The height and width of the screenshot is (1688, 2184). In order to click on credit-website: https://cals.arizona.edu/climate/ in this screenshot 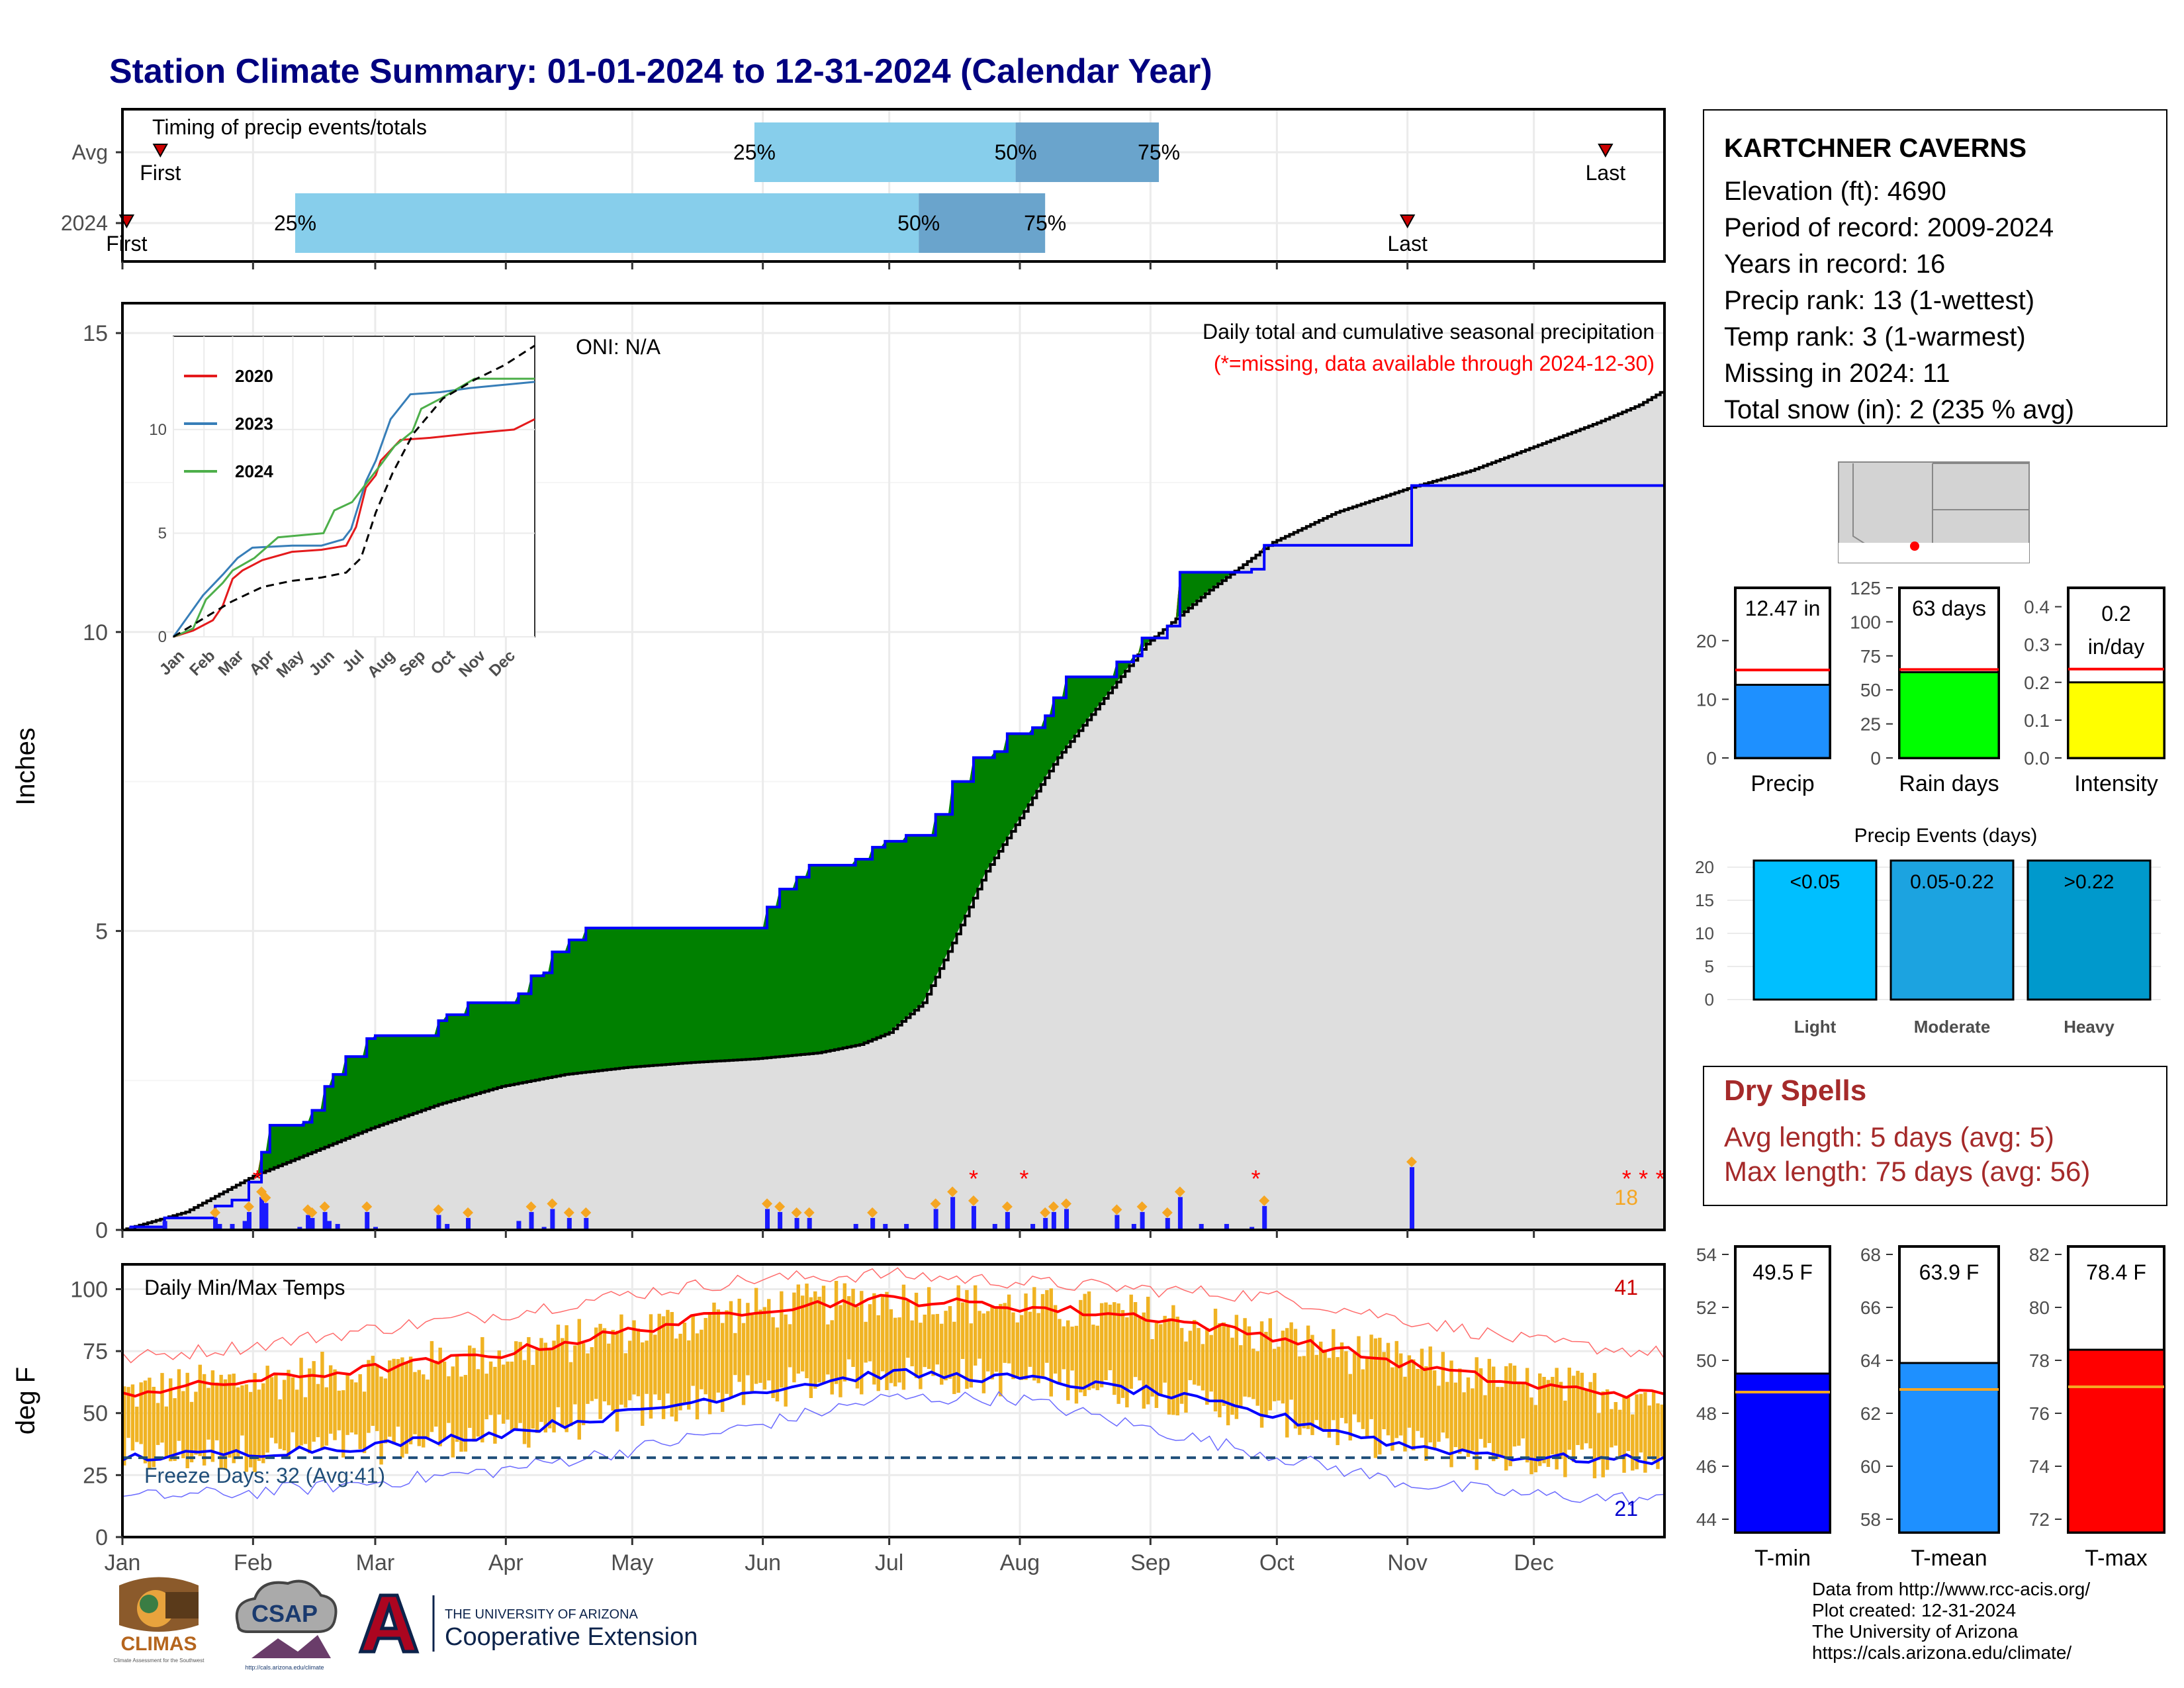, I will do `click(1942, 1652)`.